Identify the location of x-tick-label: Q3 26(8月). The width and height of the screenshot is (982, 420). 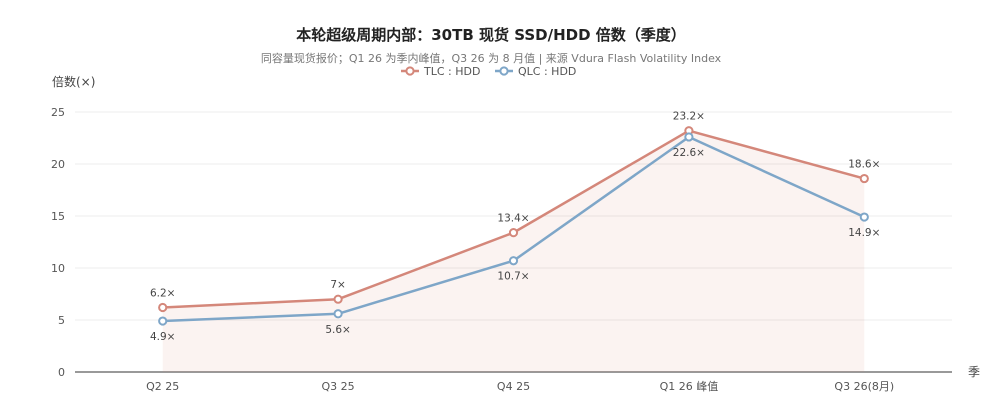
(864, 386).